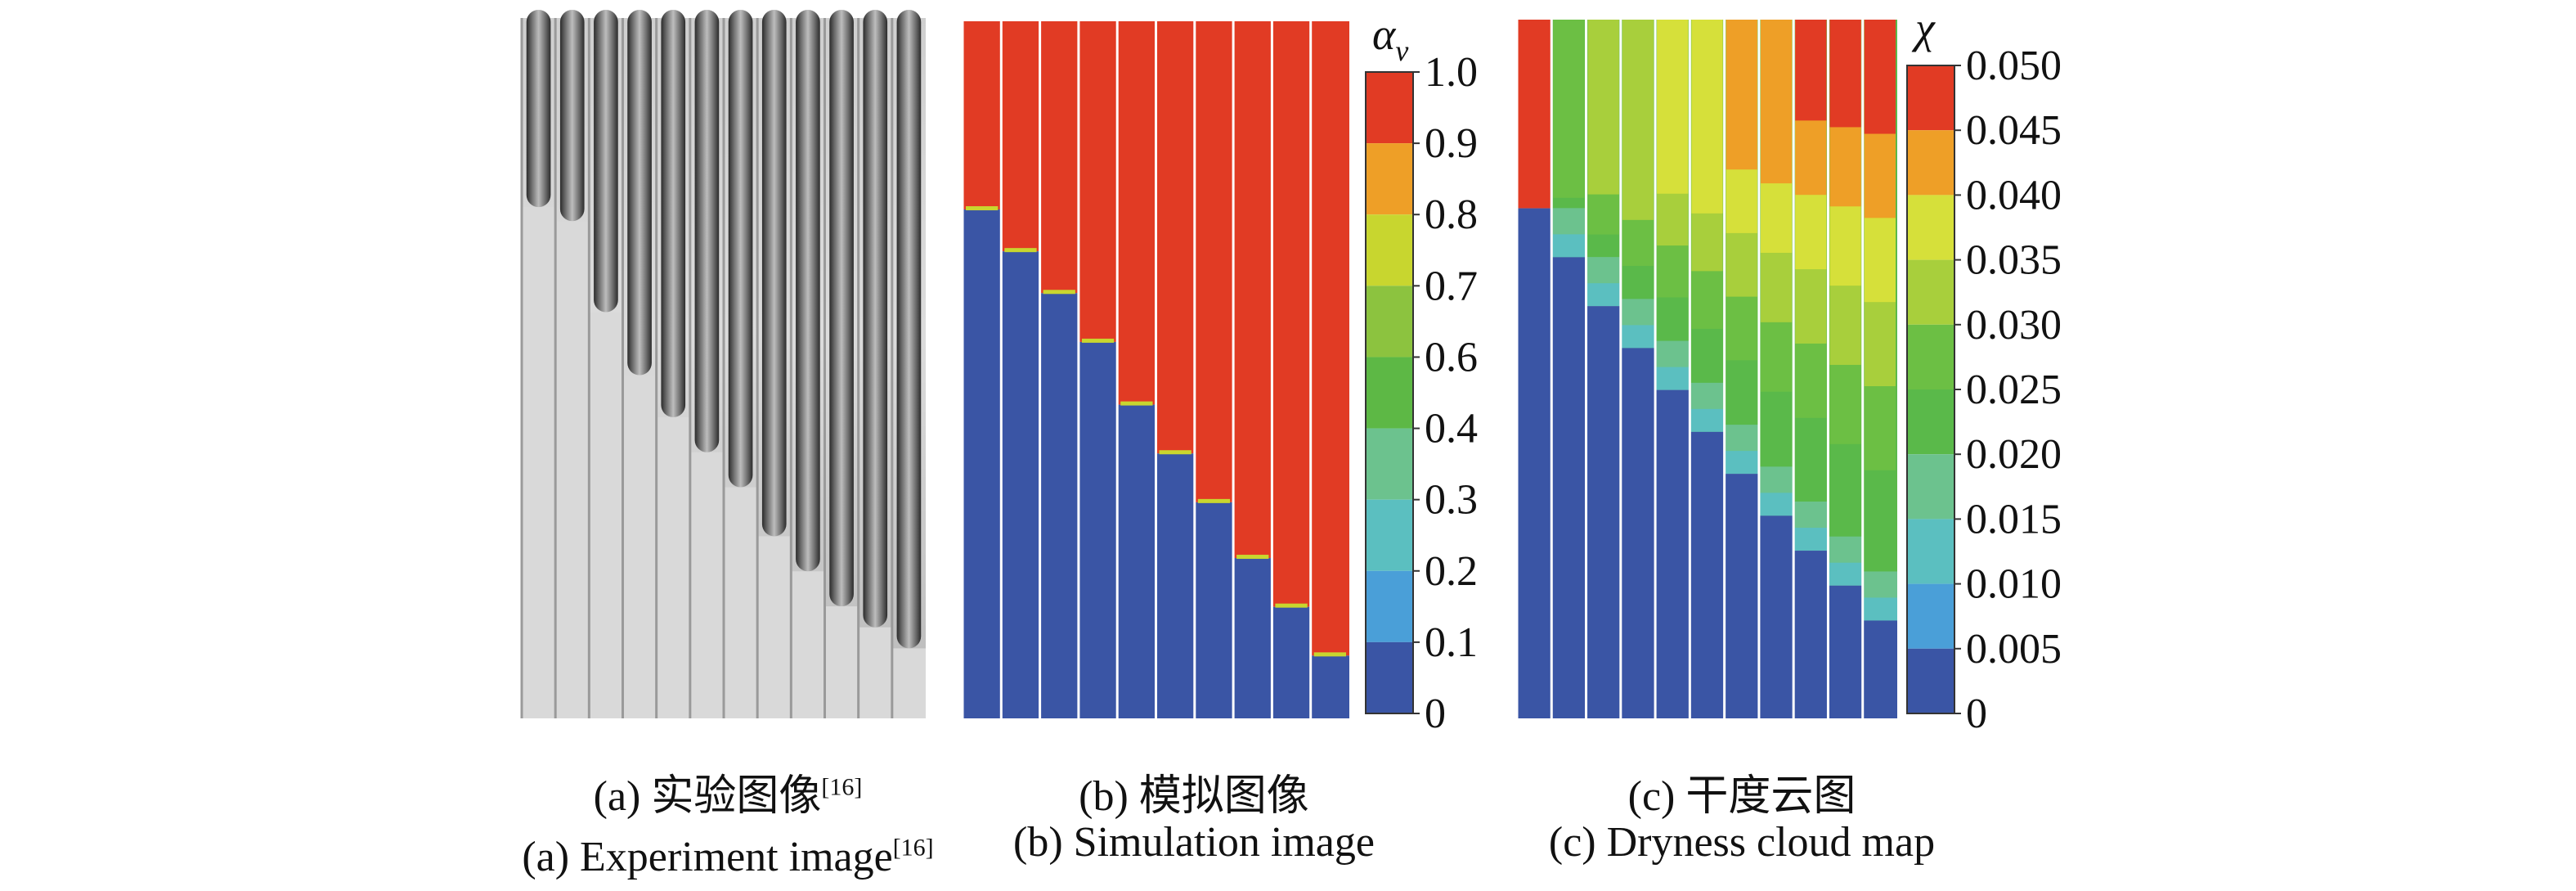 The height and width of the screenshot is (891, 2576). What do you see at coordinates (1390, 39) in the screenshot?
I see `colorbar-symbol-alpha-v: αv` at bounding box center [1390, 39].